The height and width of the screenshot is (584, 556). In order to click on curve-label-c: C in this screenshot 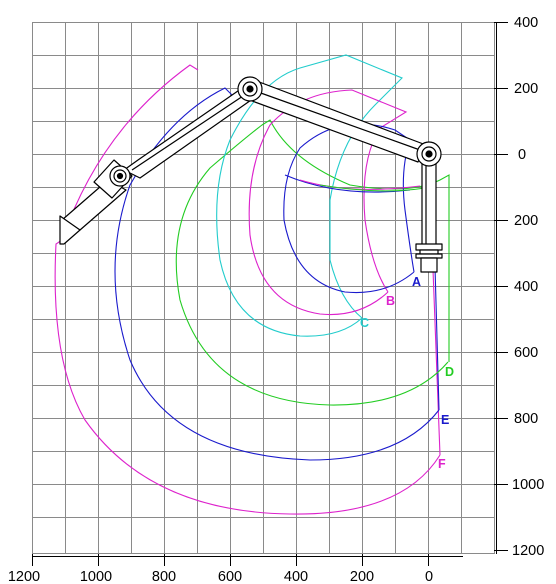, I will do `click(364, 323)`.